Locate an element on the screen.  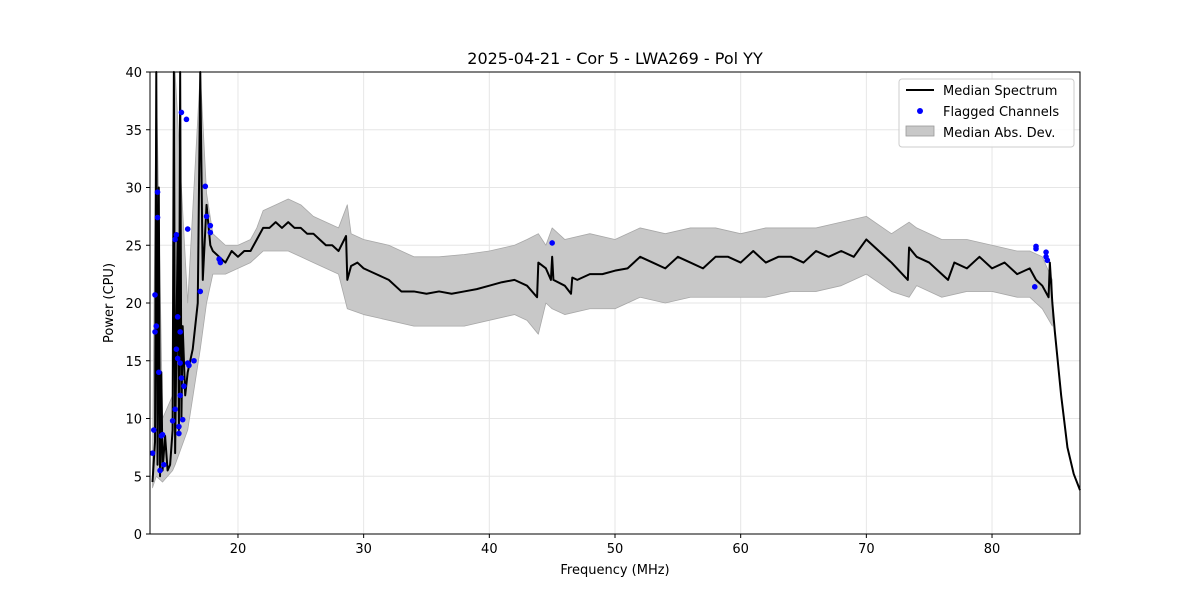
x-axis-label: Frequency (MHz) is located at coordinates (614, 570).